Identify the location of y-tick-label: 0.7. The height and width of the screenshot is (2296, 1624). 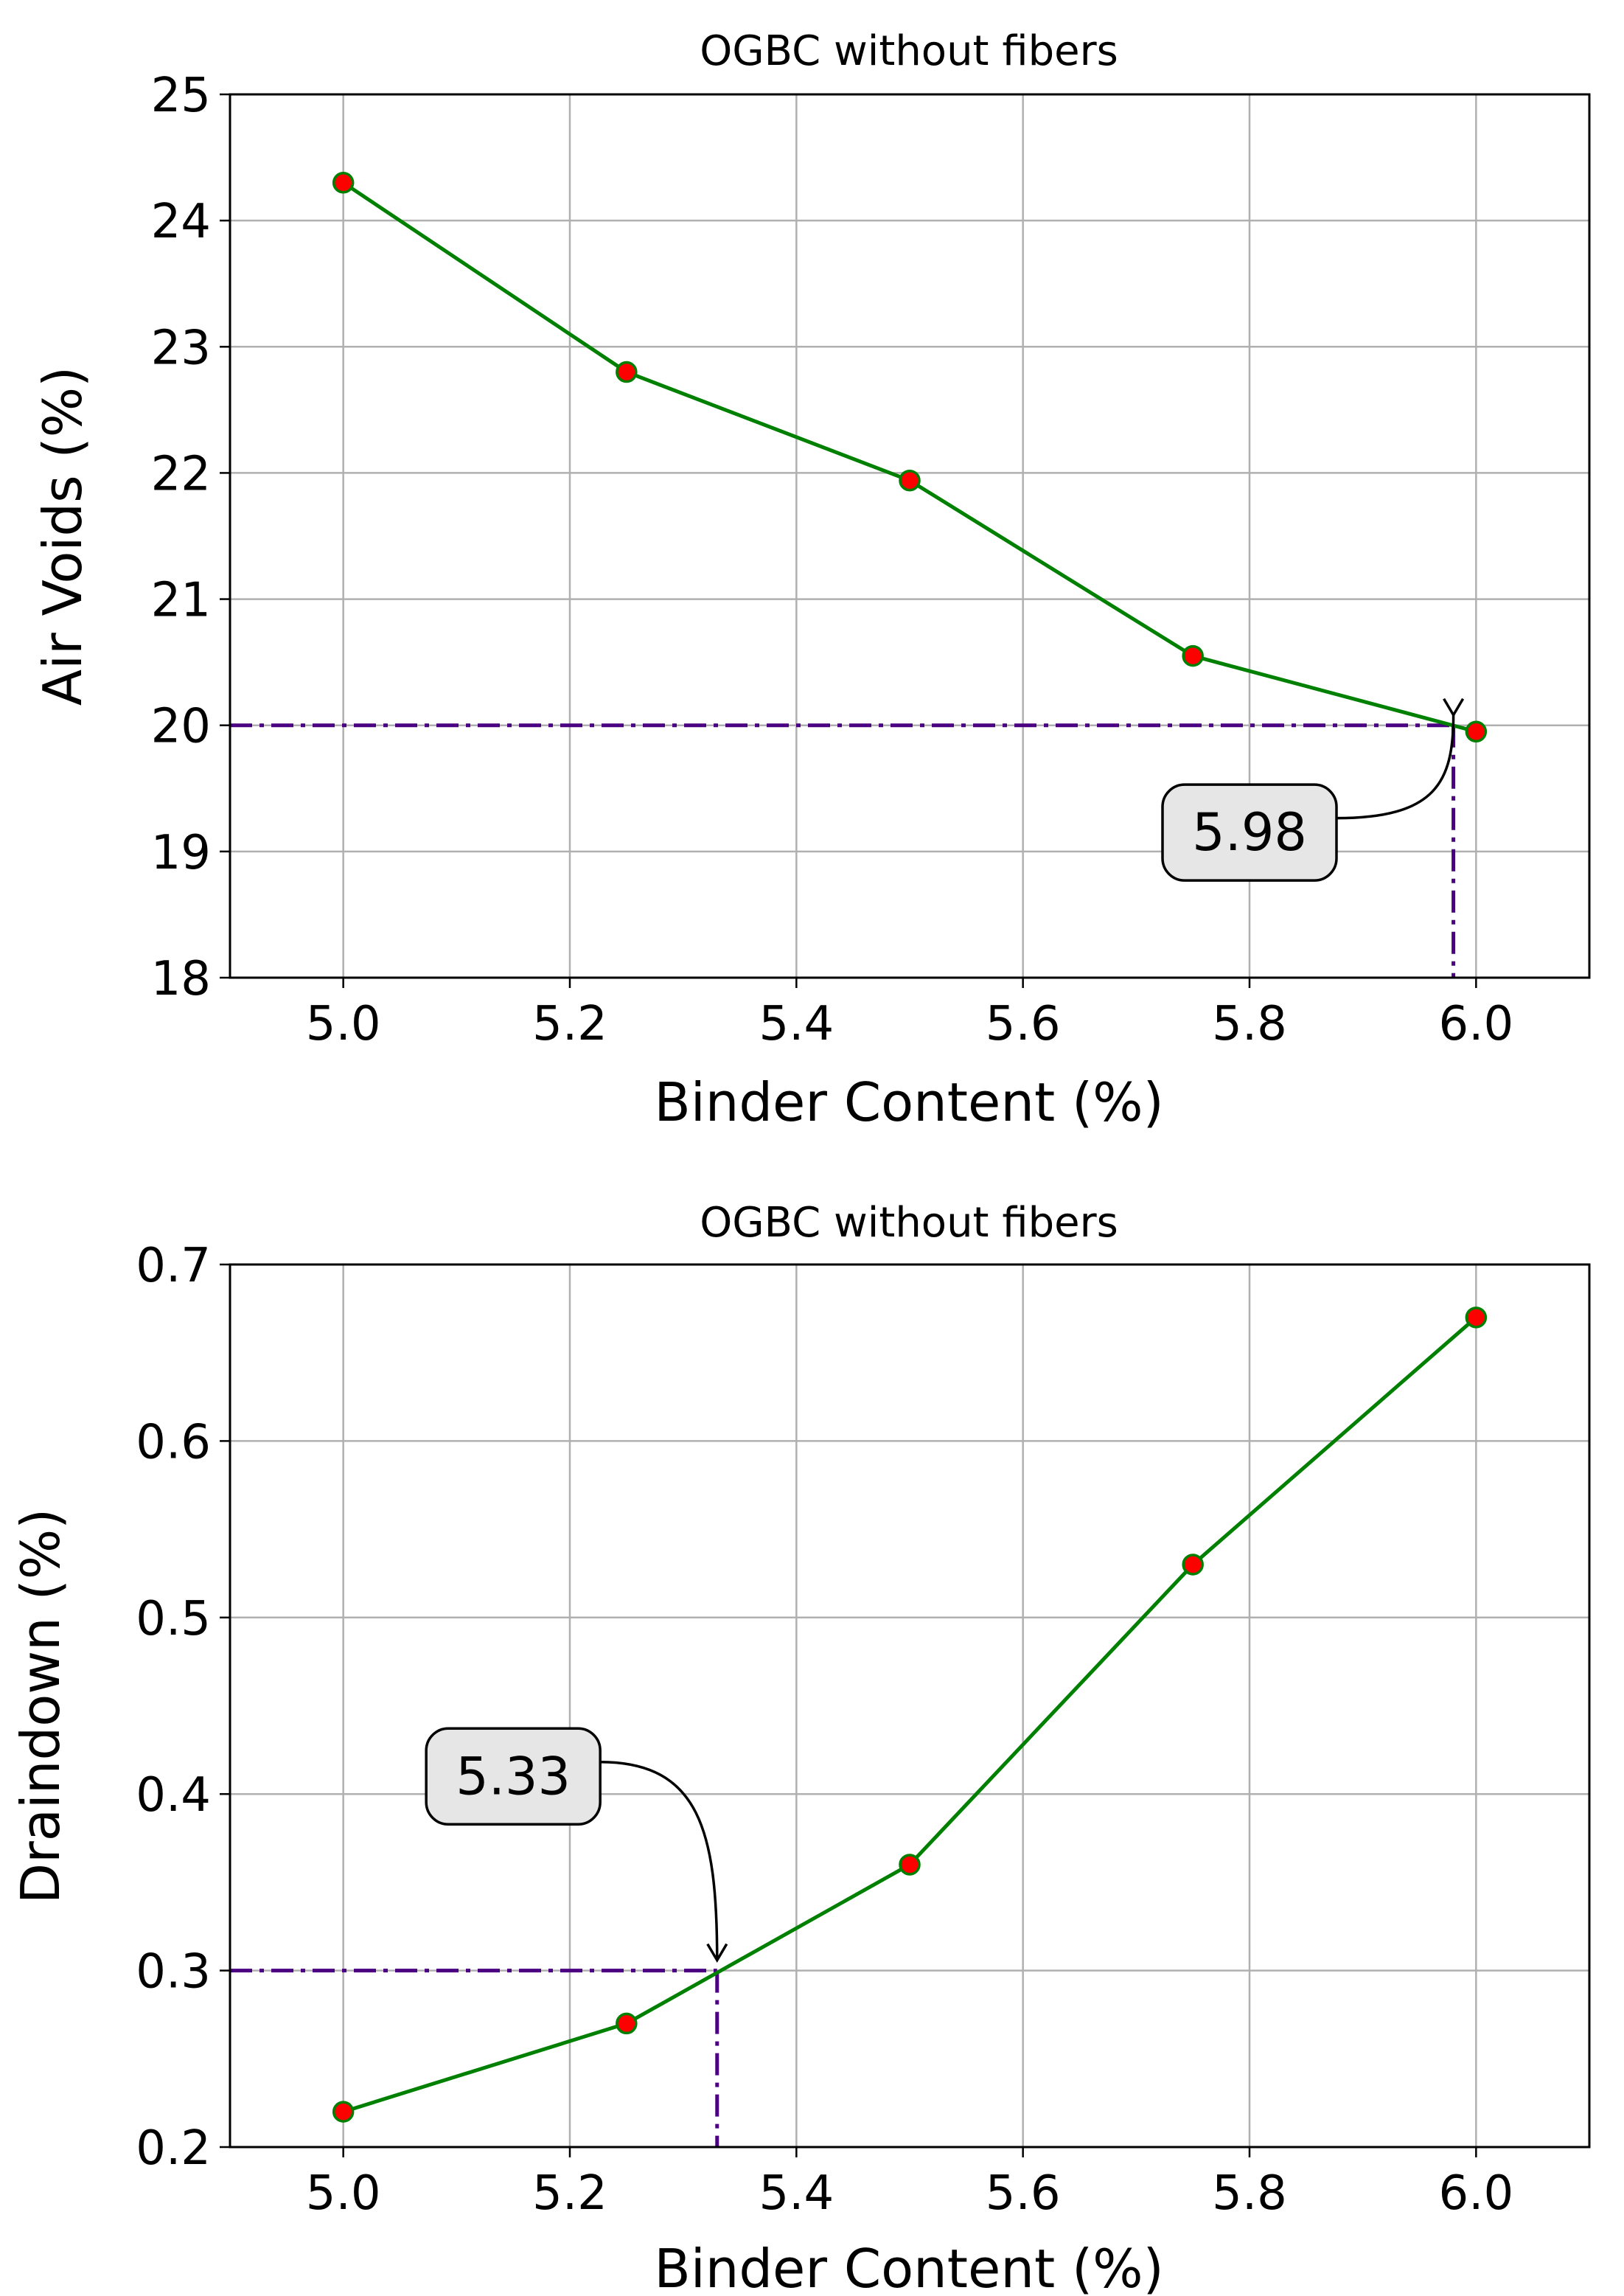
(173, 1266).